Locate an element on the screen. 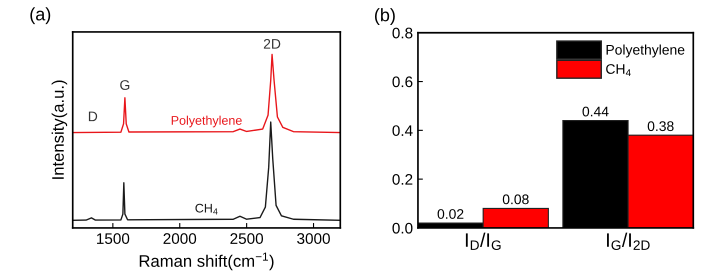 This screenshot has height=280, width=706. data-label: 0.08 is located at coordinates (515, 199).